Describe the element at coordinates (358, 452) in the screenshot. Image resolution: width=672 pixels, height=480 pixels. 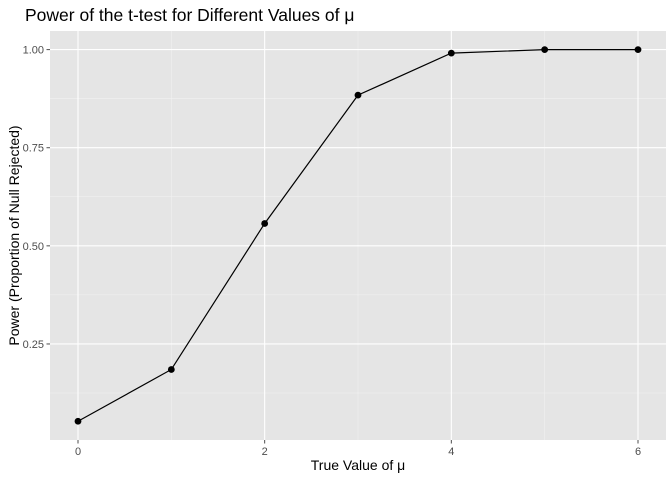
I see `x-tick-labels: 0 2 4 6` at that location.